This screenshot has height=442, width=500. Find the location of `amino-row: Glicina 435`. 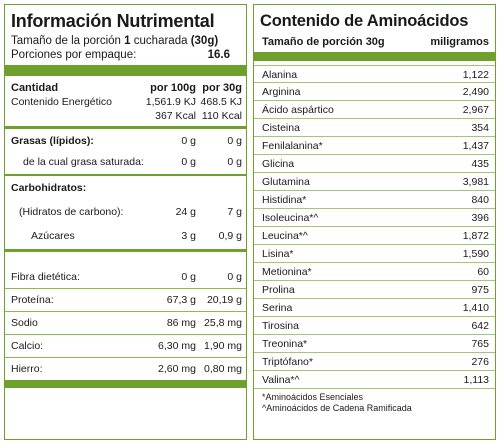

amino-row: Glicina 435 is located at coordinates (374, 164).